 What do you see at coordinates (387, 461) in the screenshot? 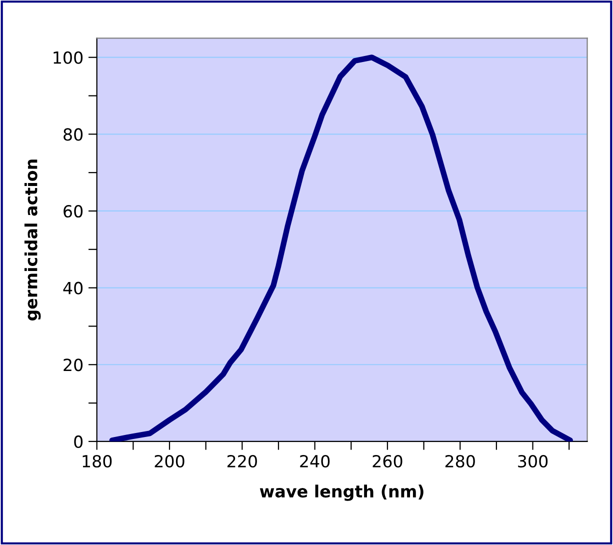
I see `x-tick-label: 260` at bounding box center [387, 461].